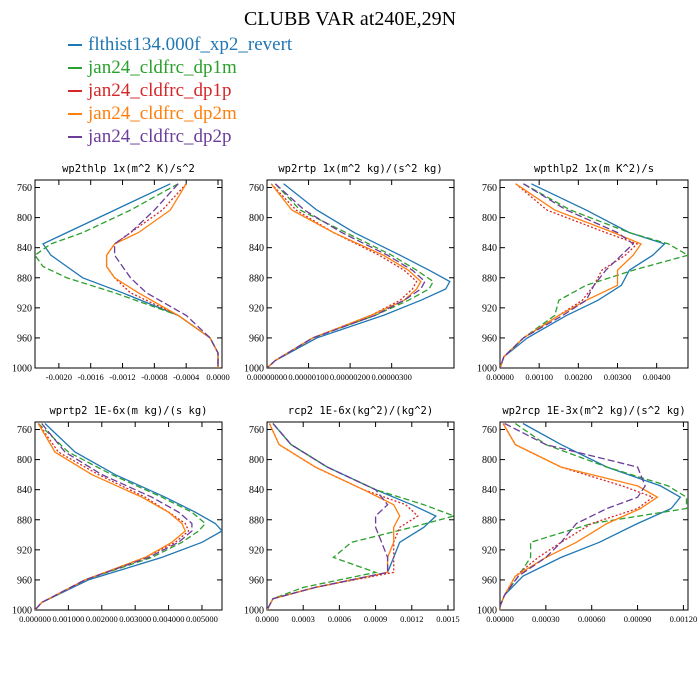 This screenshot has width=700, height=700. Describe the element at coordinates (128, 169) in the screenshot. I see `panel-title: wp2thlp 1x(m^2 K)/s^2` at that location.